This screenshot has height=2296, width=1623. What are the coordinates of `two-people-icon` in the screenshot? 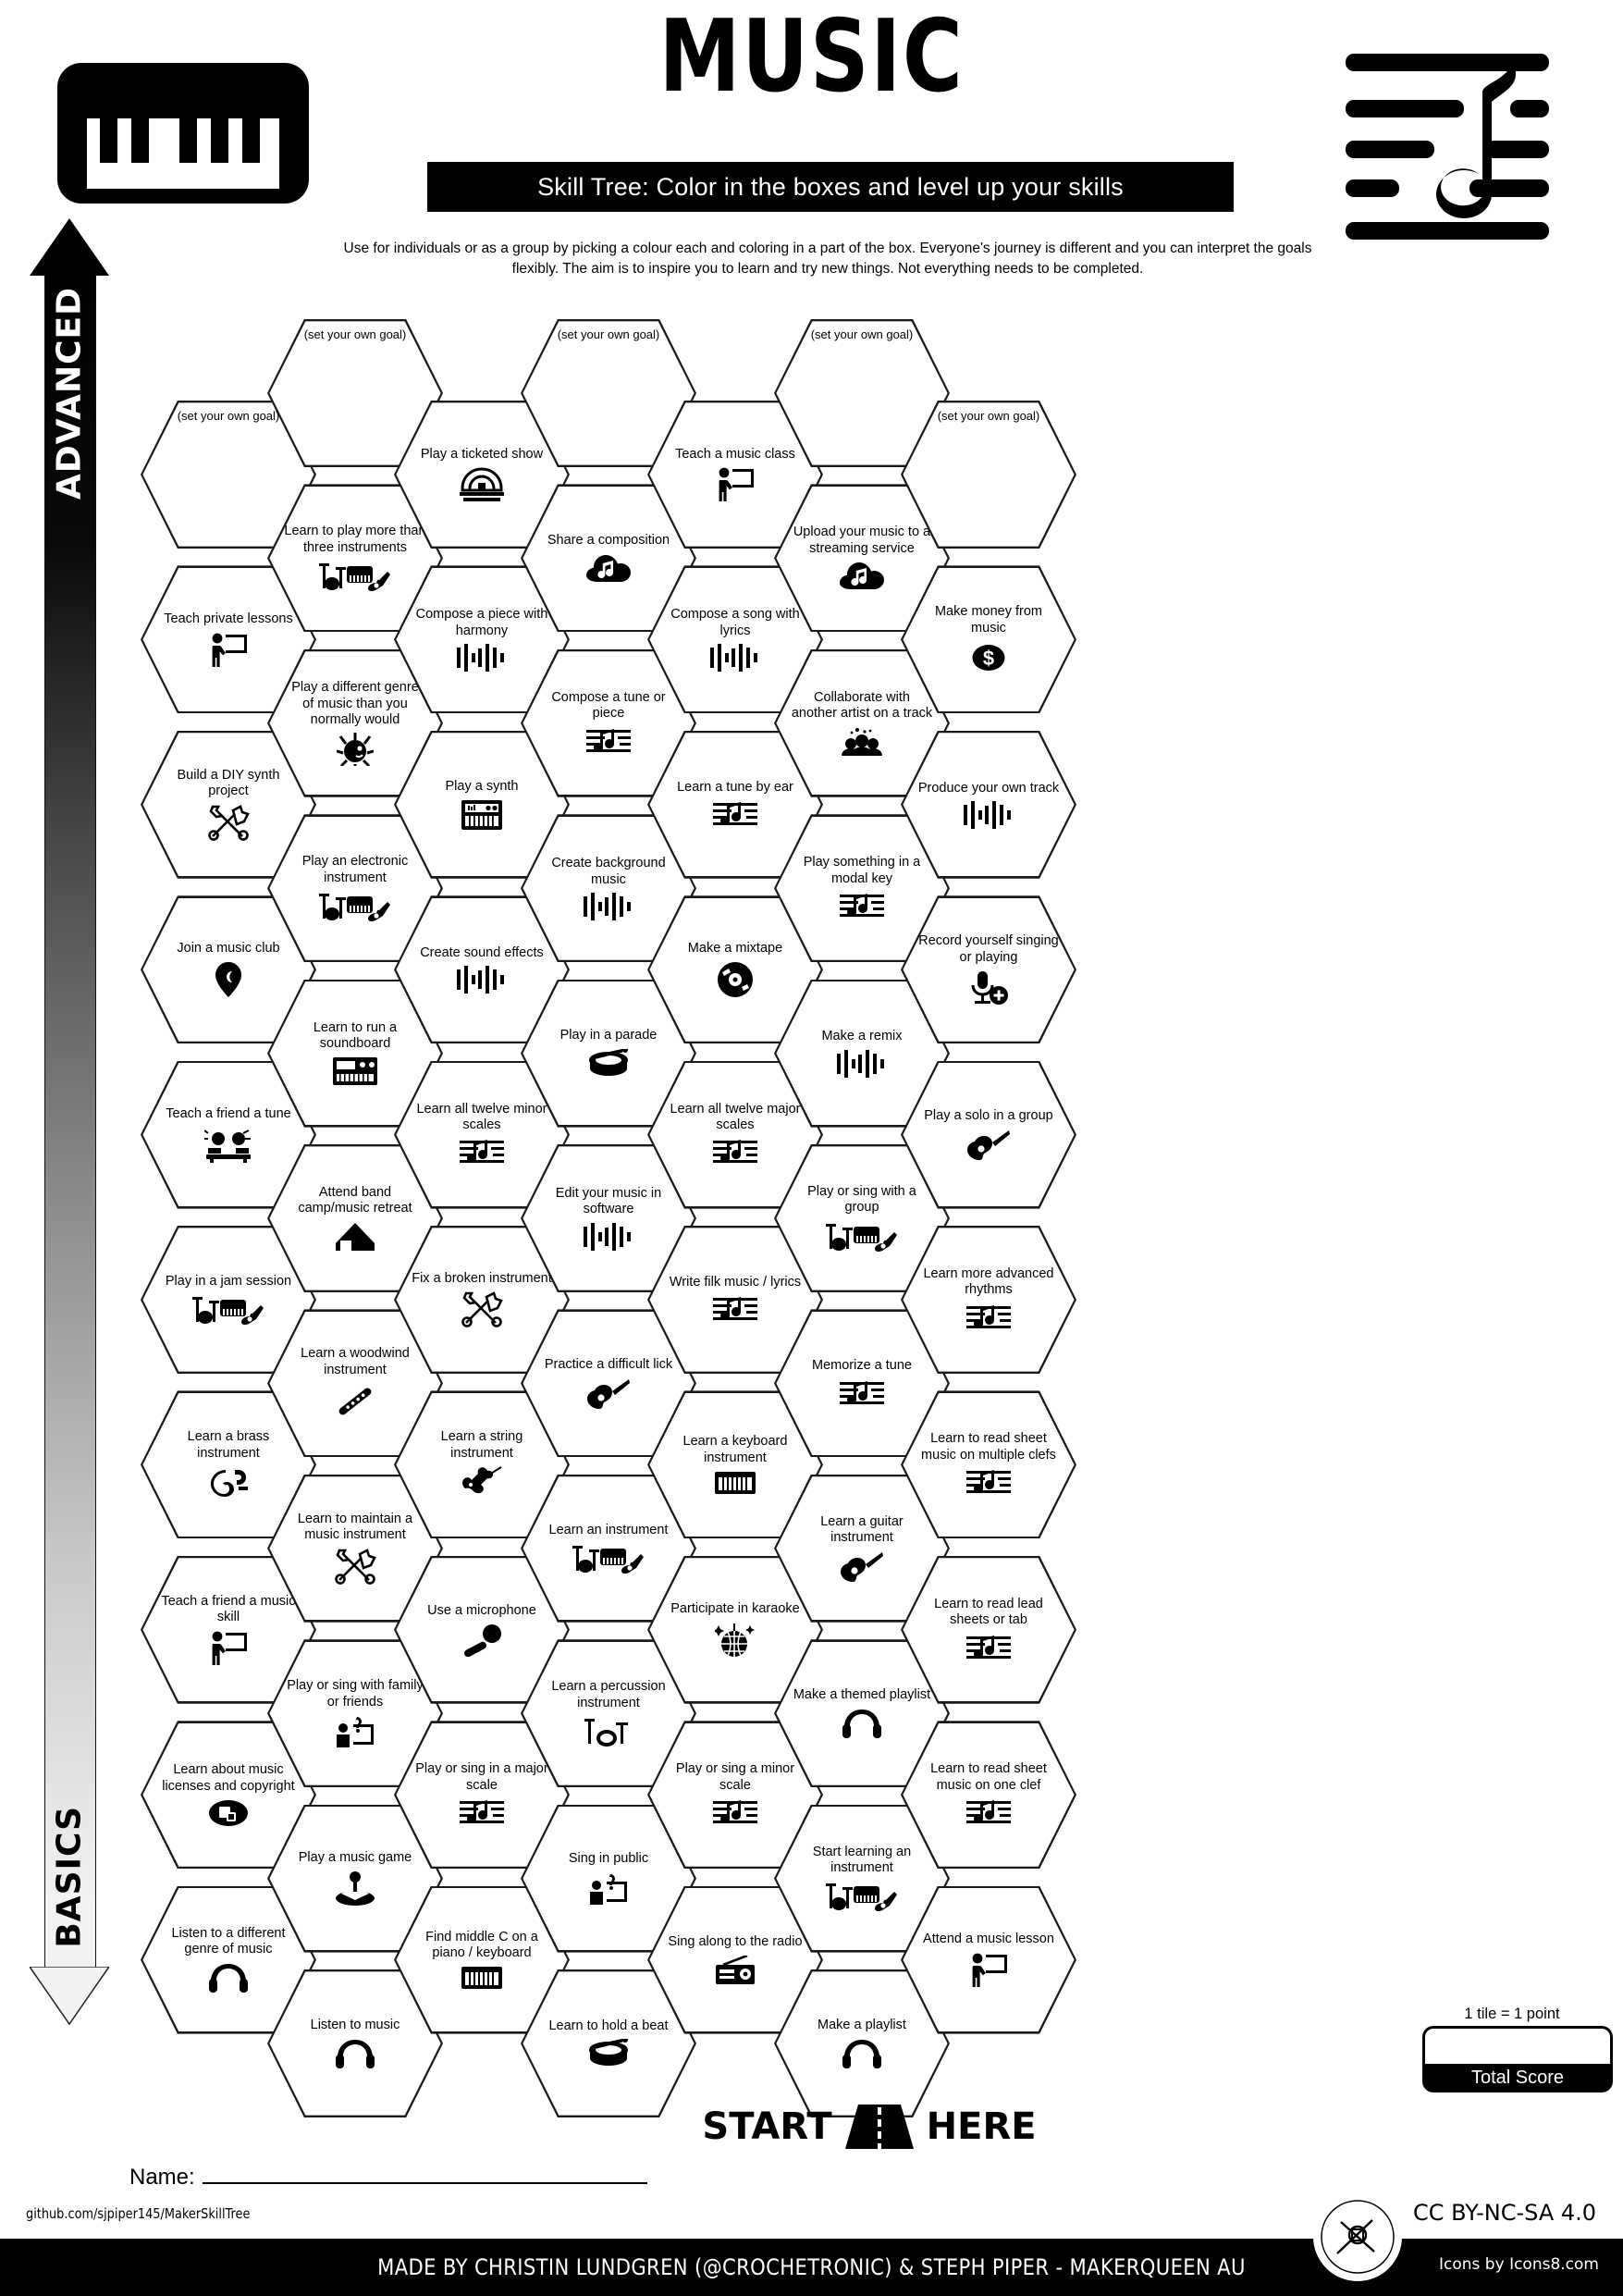 It's located at (227, 1145).